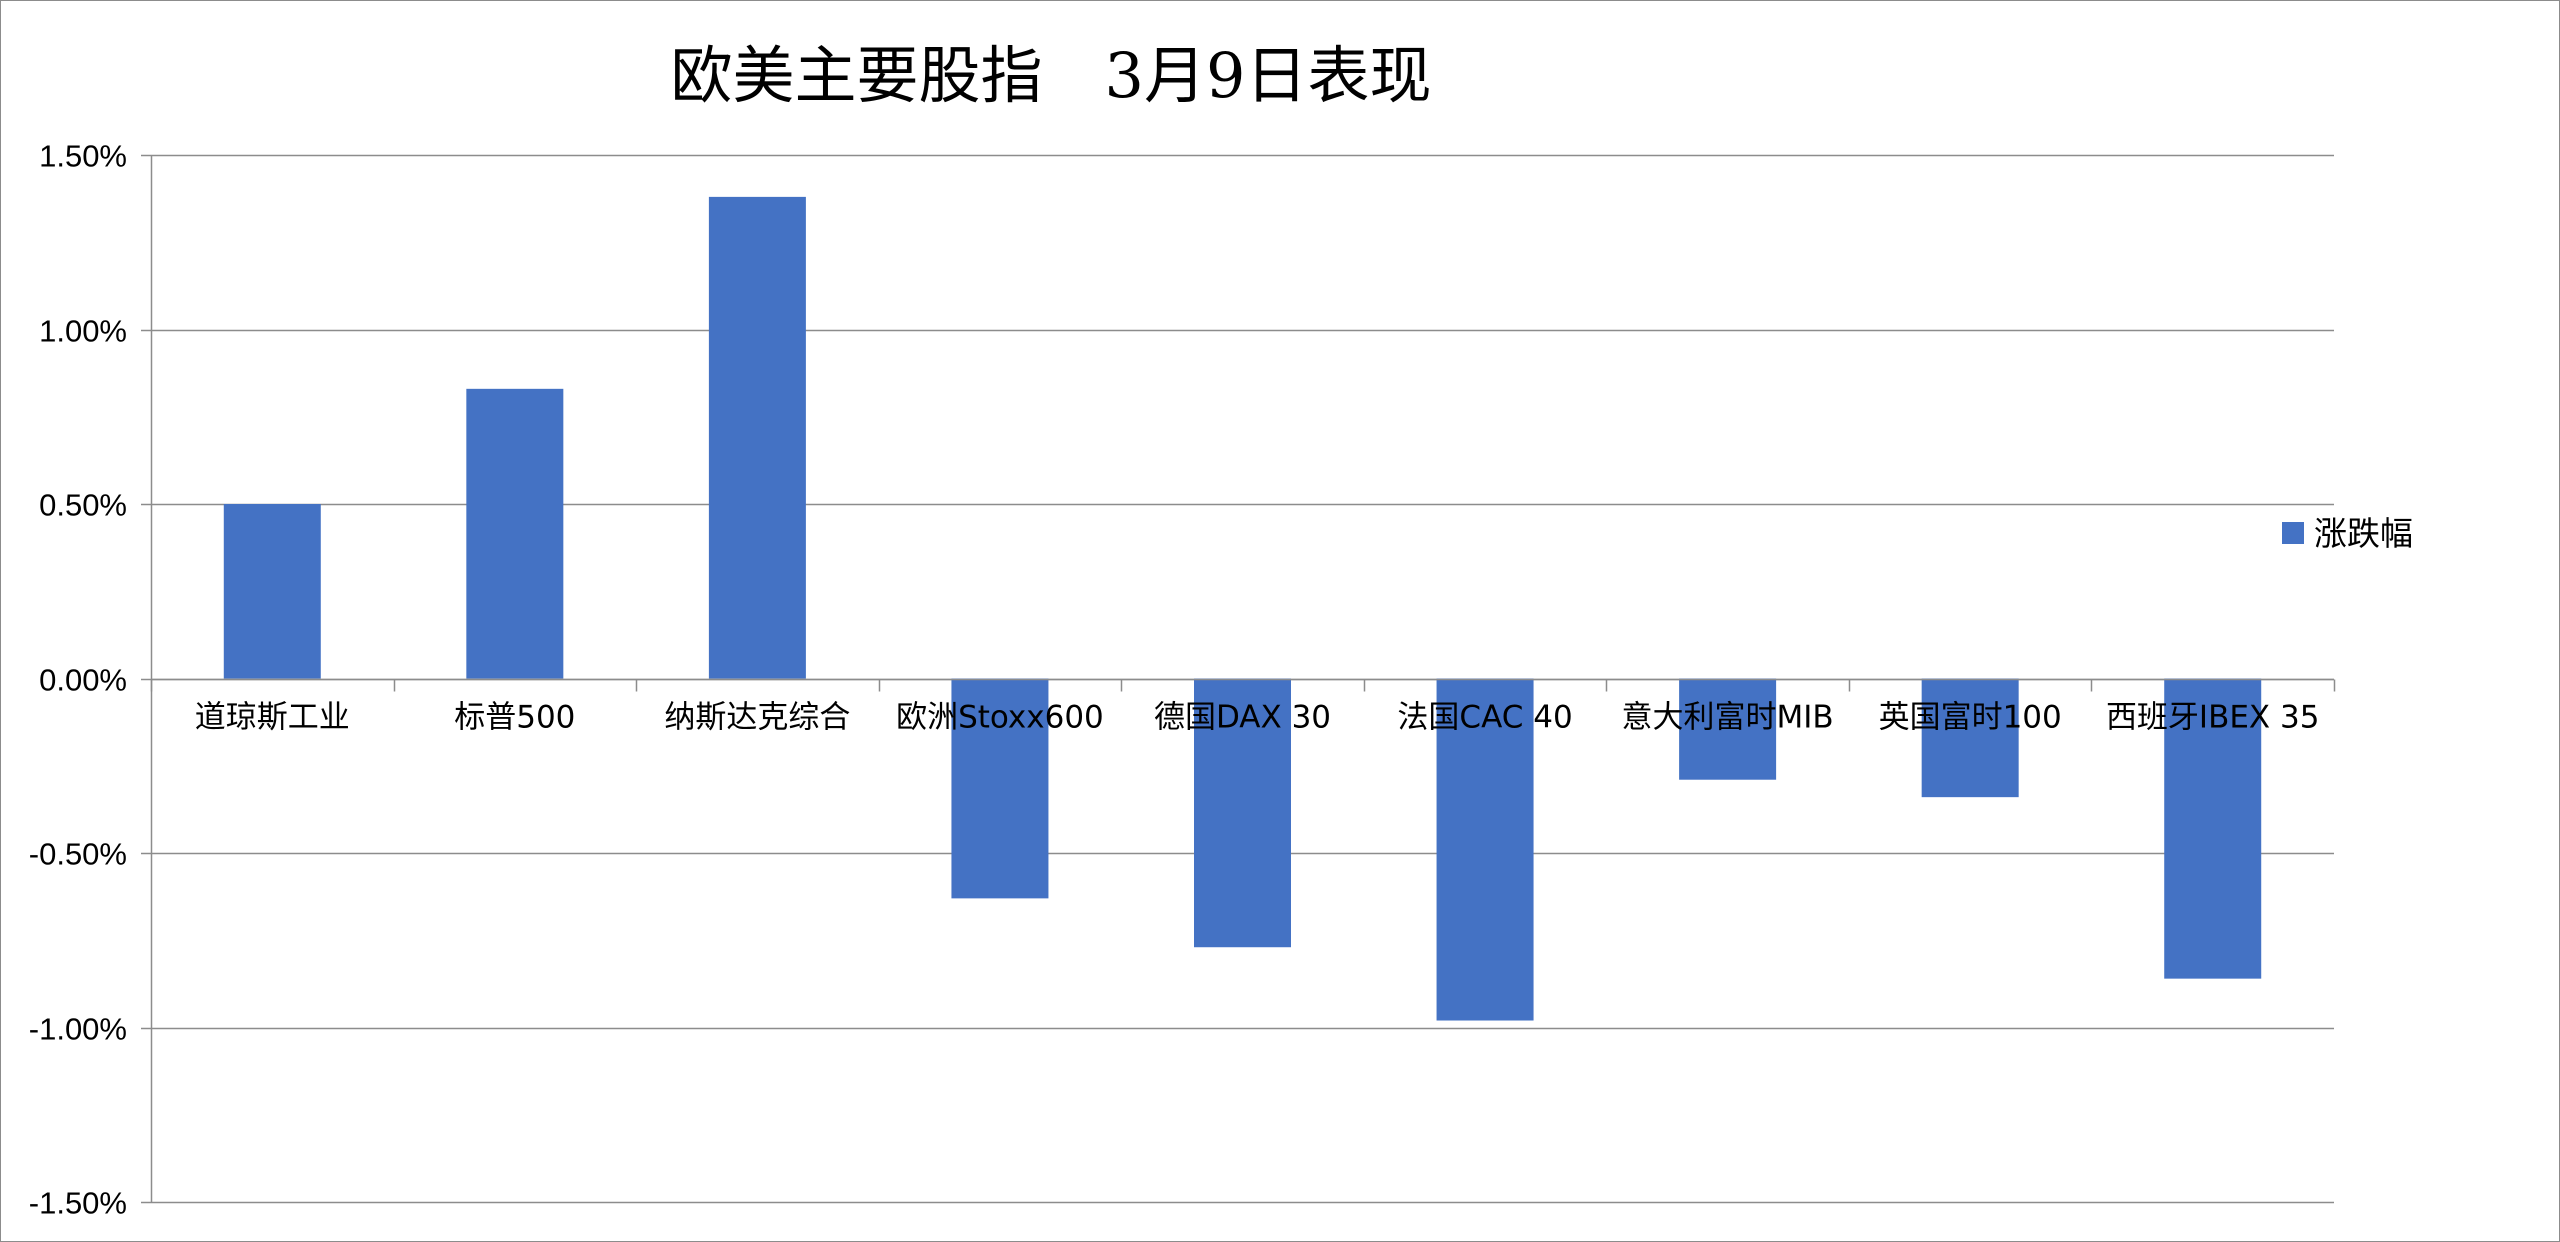  What do you see at coordinates (1000, 718) in the screenshot?
I see `category-label: 欧洲Stoxx600` at bounding box center [1000, 718].